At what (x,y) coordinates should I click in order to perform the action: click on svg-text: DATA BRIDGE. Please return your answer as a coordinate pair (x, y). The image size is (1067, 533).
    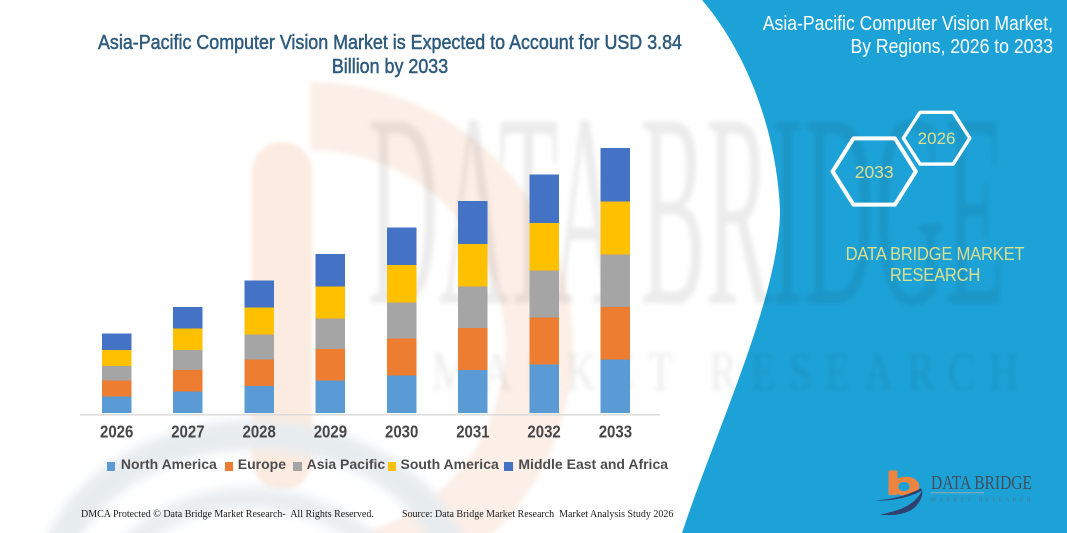
    Looking at the image, I should click on (981, 483).